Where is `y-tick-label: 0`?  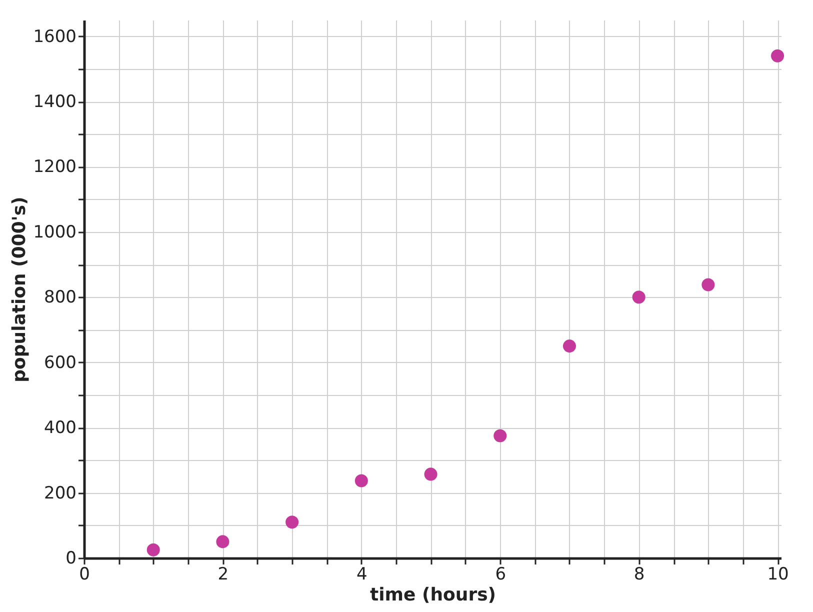 y-tick-label: 0 is located at coordinates (71, 558).